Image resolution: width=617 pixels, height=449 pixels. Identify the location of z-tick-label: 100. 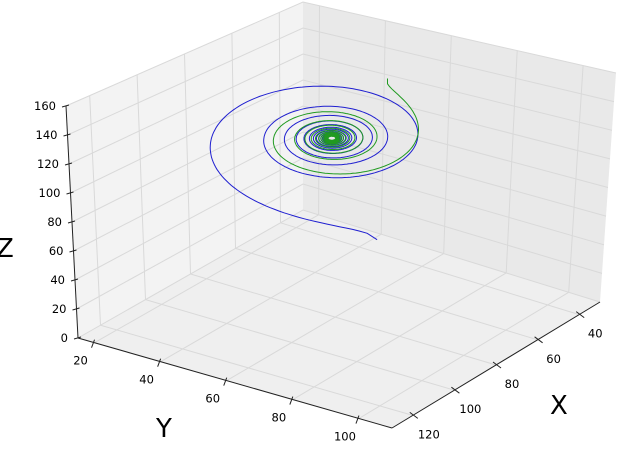
(50, 193).